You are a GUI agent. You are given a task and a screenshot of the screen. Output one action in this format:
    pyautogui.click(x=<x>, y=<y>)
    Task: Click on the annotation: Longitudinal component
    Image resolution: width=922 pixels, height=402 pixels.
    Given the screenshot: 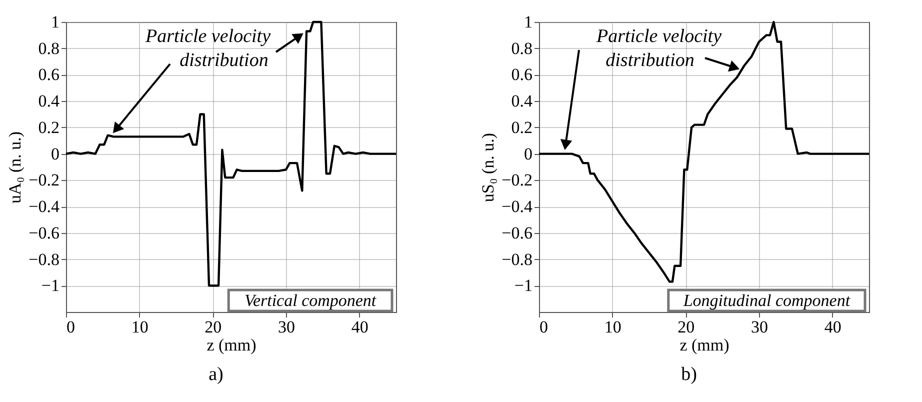 What is the action you would take?
    pyautogui.click(x=767, y=300)
    